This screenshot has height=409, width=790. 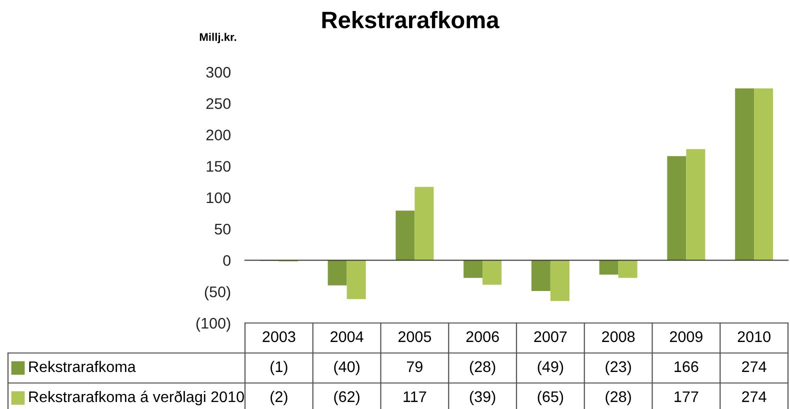 What do you see at coordinates (222, 229) in the screenshot?
I see `y-tick-label: 50` at bounding box center [222, 229].